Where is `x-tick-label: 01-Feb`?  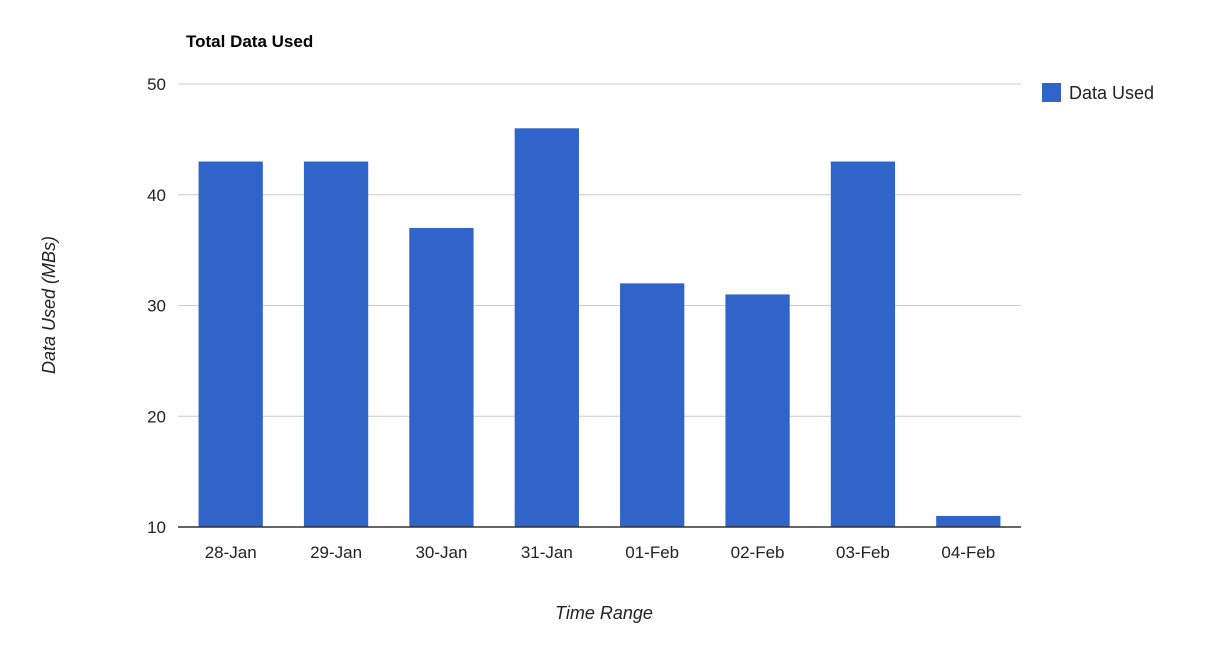
x-tick-label: 01-Feb is located at coordinates (652, 552).